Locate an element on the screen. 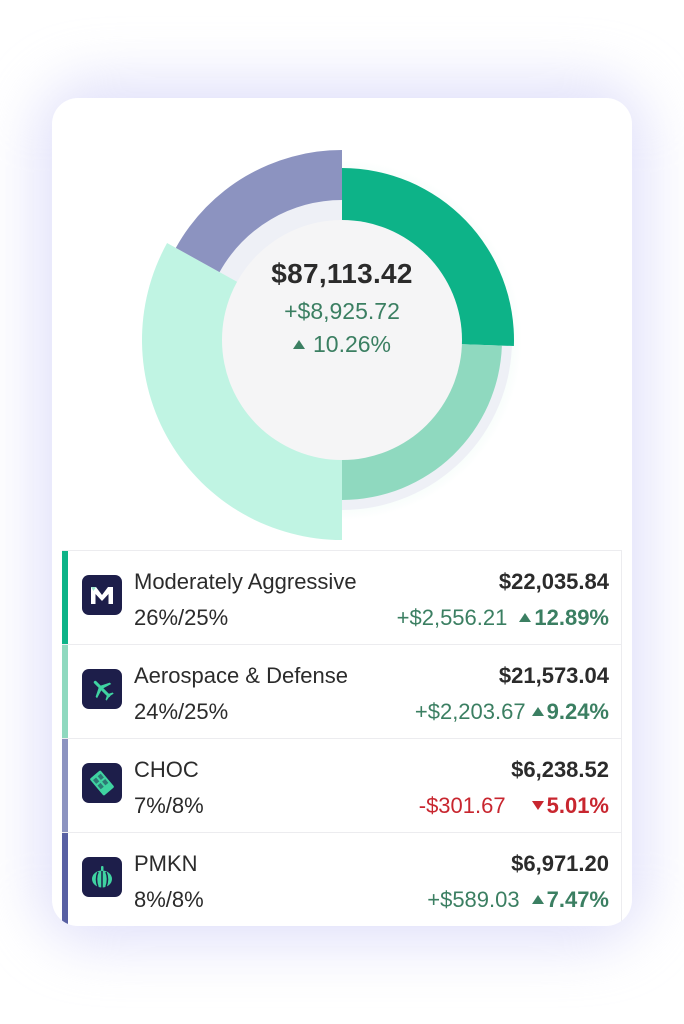 This screenshot has height=1024, width=684. holding-change-amount: -$301.67 is located at coordinates (462, 805).